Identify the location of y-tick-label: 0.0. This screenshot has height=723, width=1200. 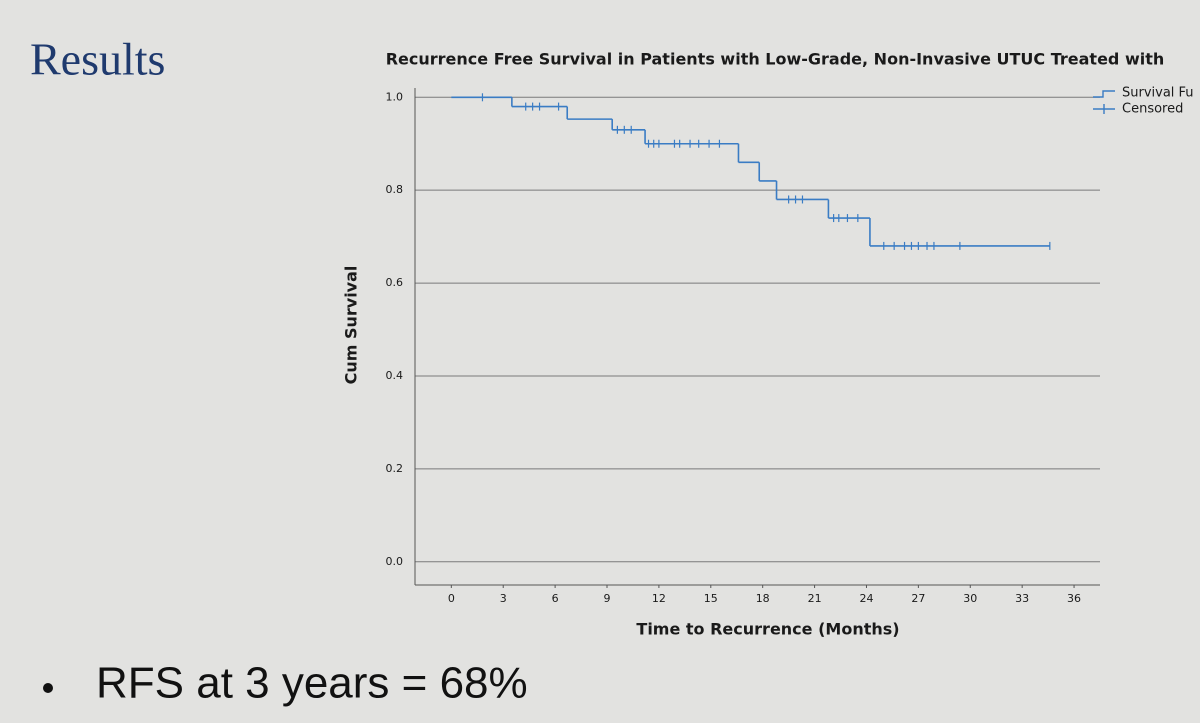
(395, 561).